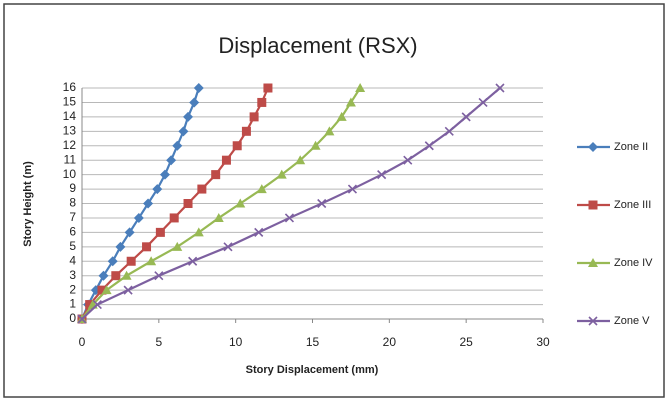 The width and height of the screenshot is (668, 401). Describe the element at coordinates (390, 342) in the screenshot. I see `x-tick-label: 20` at that location.